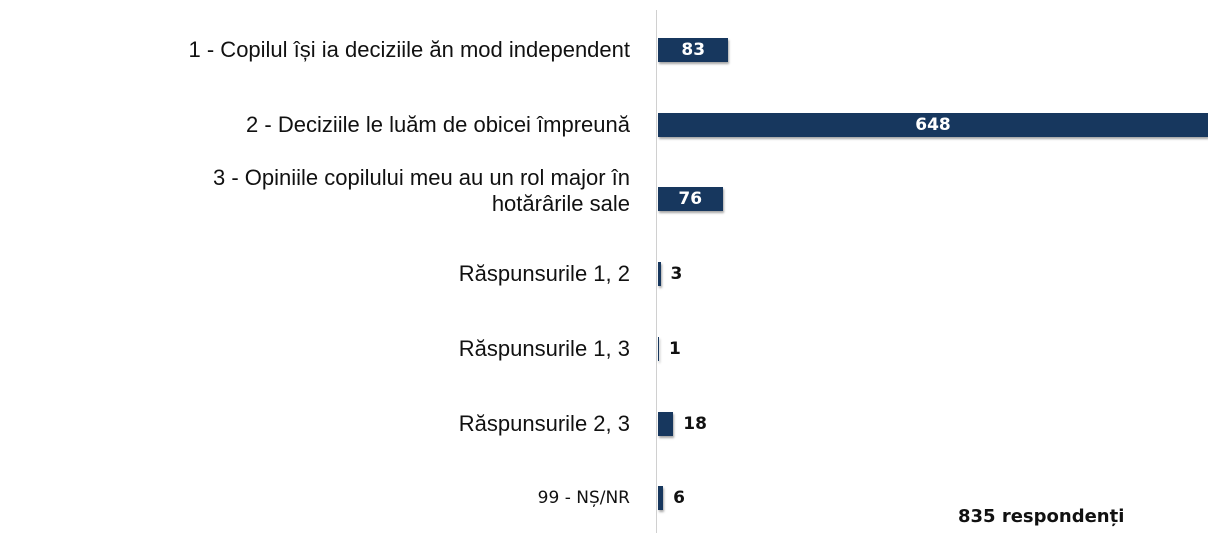  Describe the element at coordinates (544, 348) in the screenshot. I see `category-label: Răspunsurile 1, 3` at that location.